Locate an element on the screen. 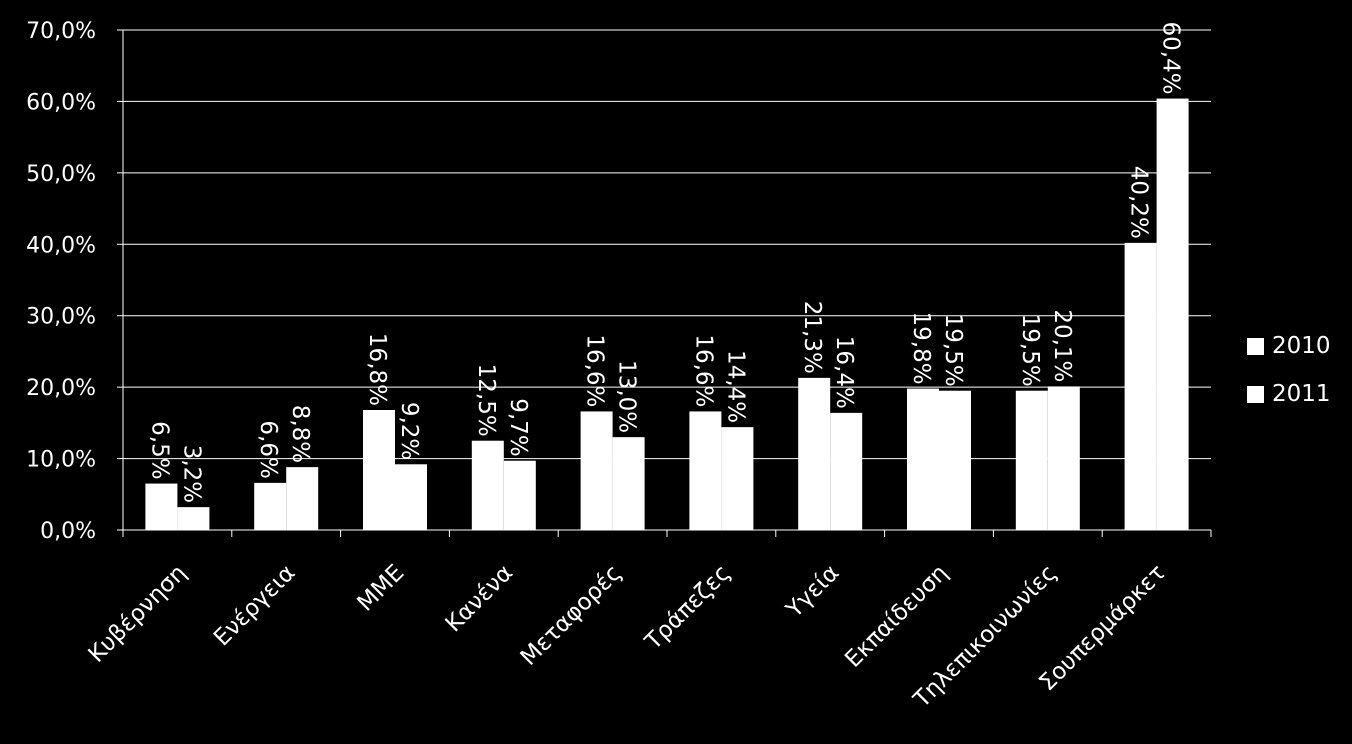 This screenshot has width=1352, height=744. legend-item-2011: 2011 is located at coordinates (1289, 394).